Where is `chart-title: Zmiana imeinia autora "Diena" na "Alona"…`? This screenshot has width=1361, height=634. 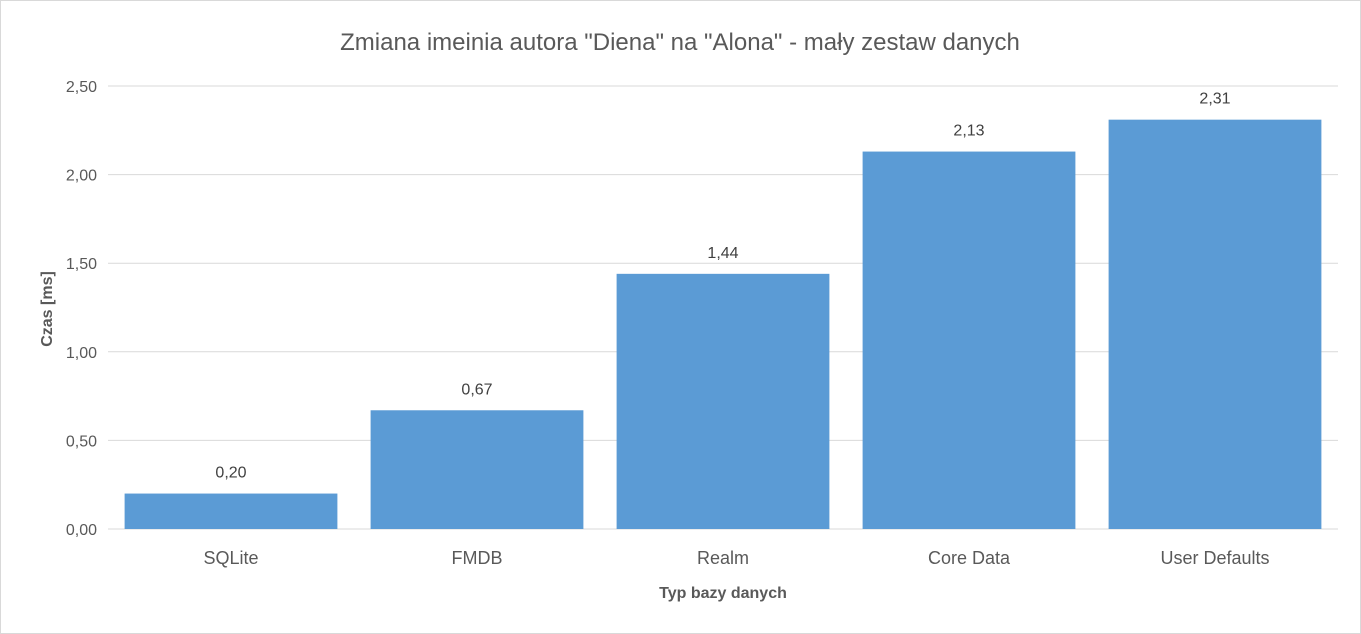 chart-title: Zmiana imeinia autora "Diena" na "Alona"… is located at coordinates (680, 42).